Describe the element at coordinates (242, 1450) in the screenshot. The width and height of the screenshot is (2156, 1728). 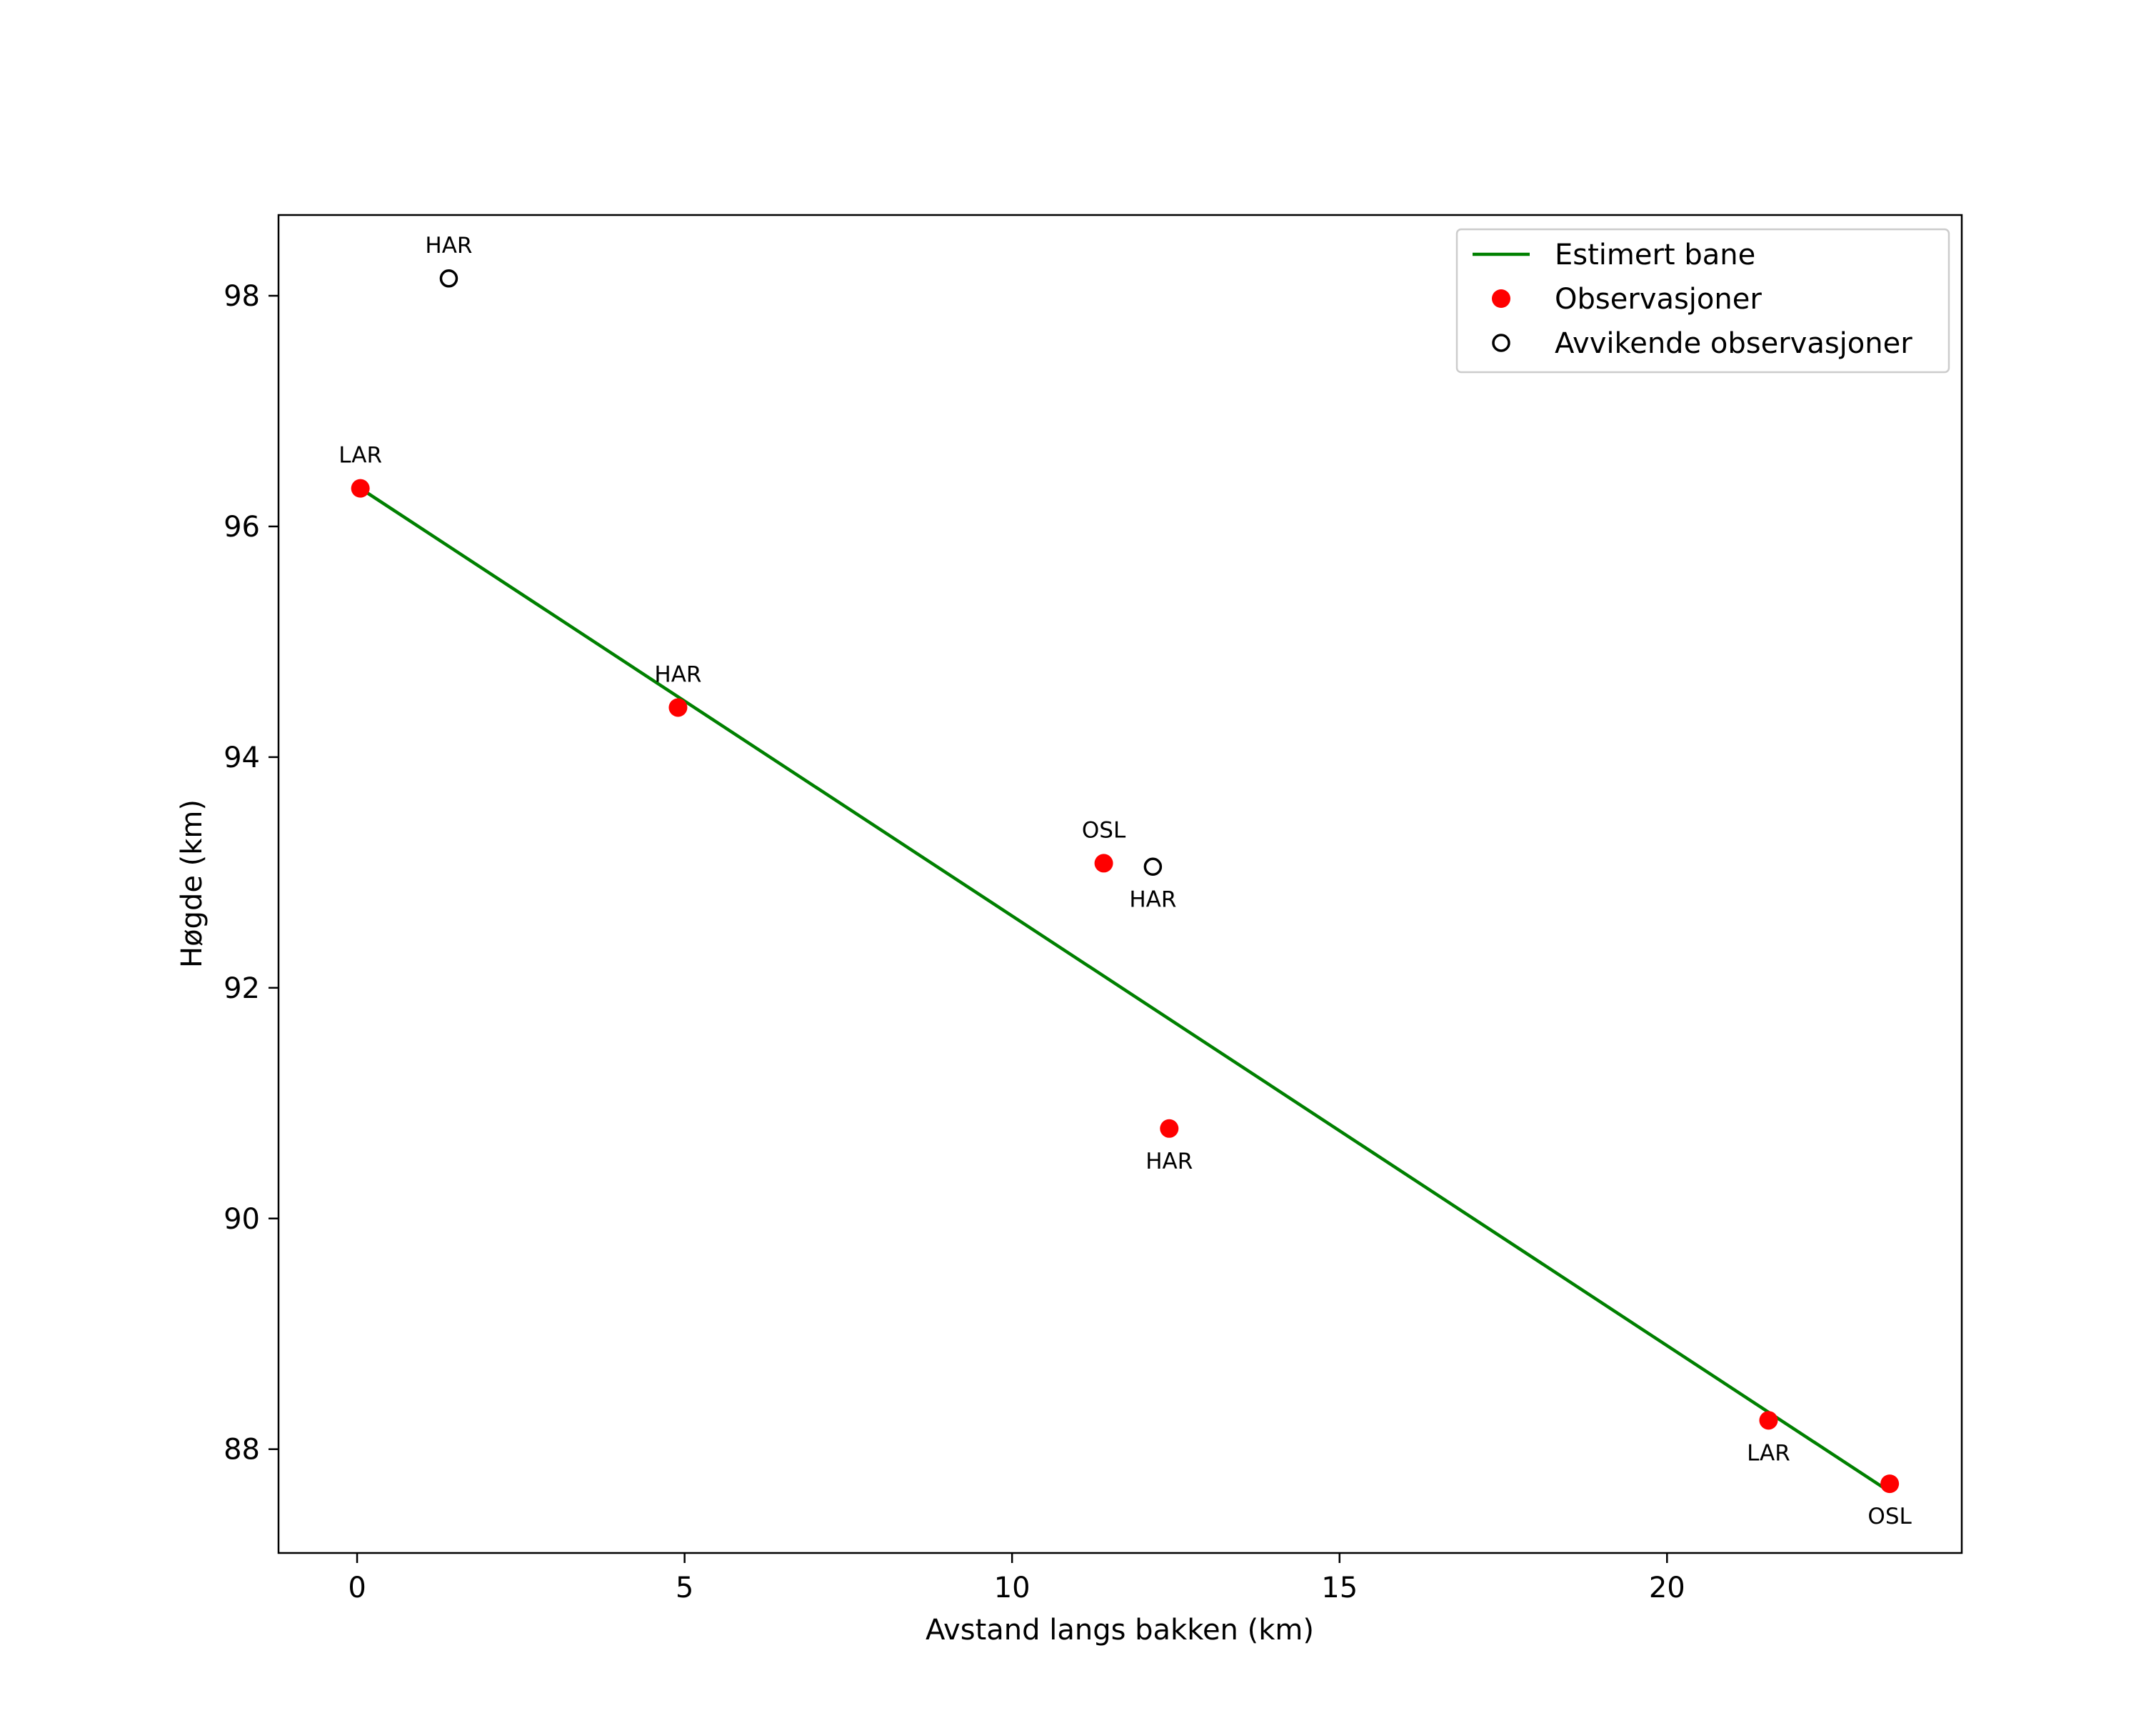
I see `y-tick-label: 88` at that location.